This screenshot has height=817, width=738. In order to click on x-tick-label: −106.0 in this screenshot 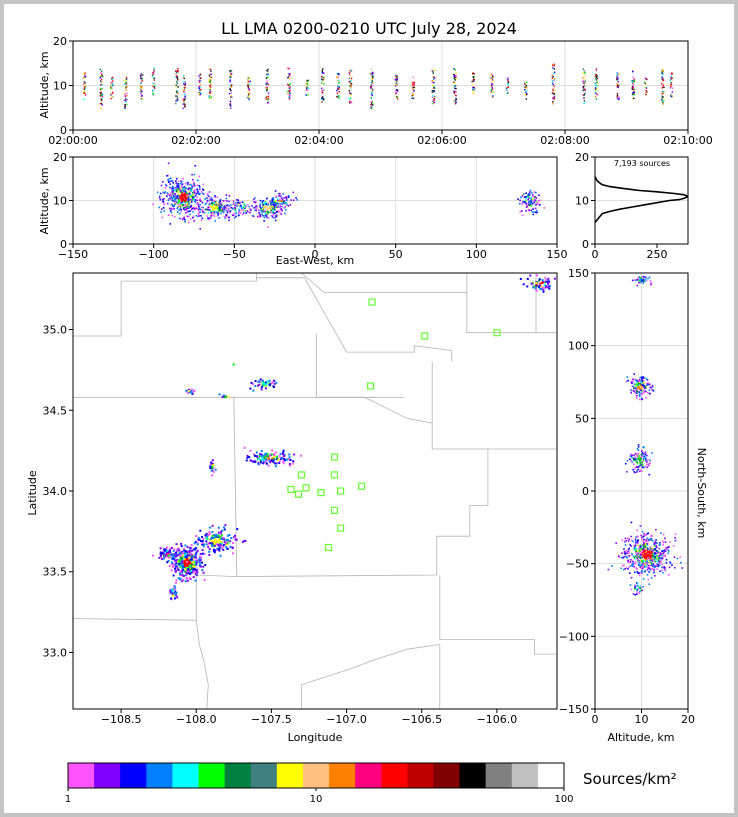, I will do `click(497, 719)`.